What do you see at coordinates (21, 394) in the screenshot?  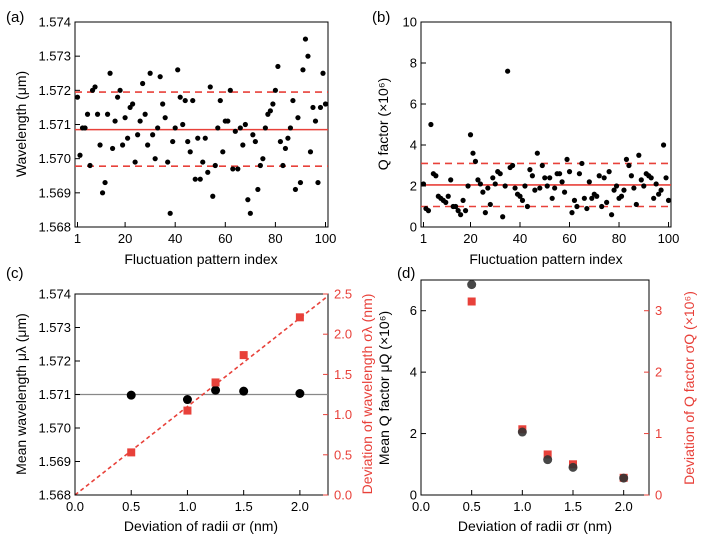 I see `panel-c-ylabel-left: Mean wavelength μλ (μm)` at bounding box center [21, 394].